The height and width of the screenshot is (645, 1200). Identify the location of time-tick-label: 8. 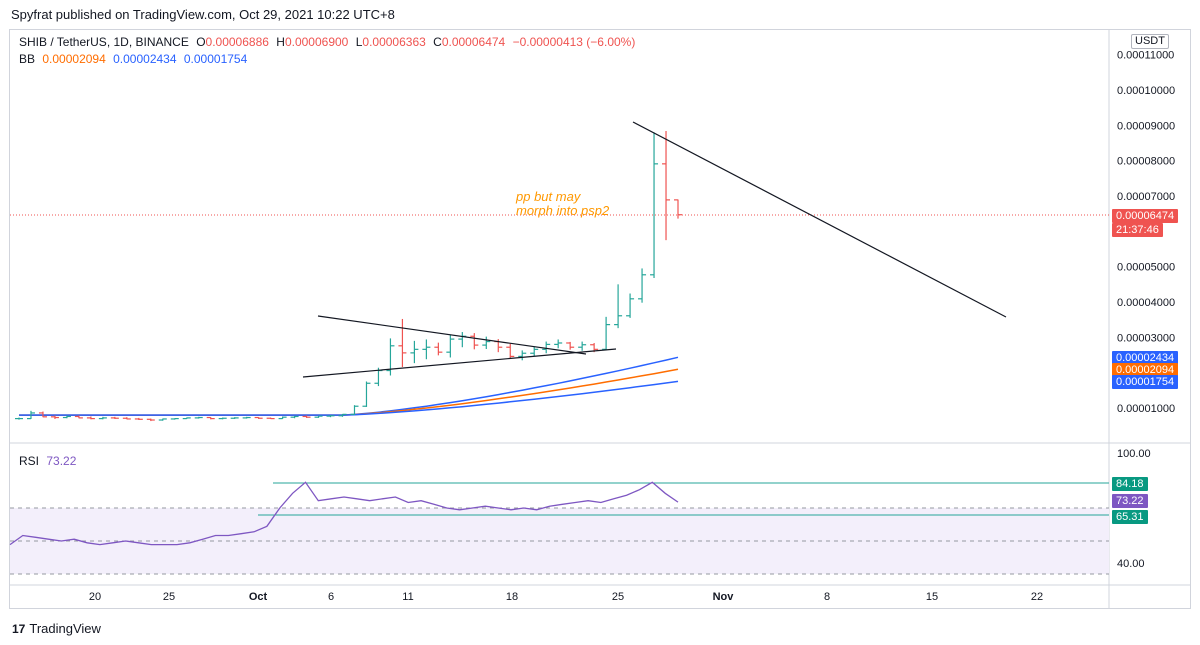
(827, 597).